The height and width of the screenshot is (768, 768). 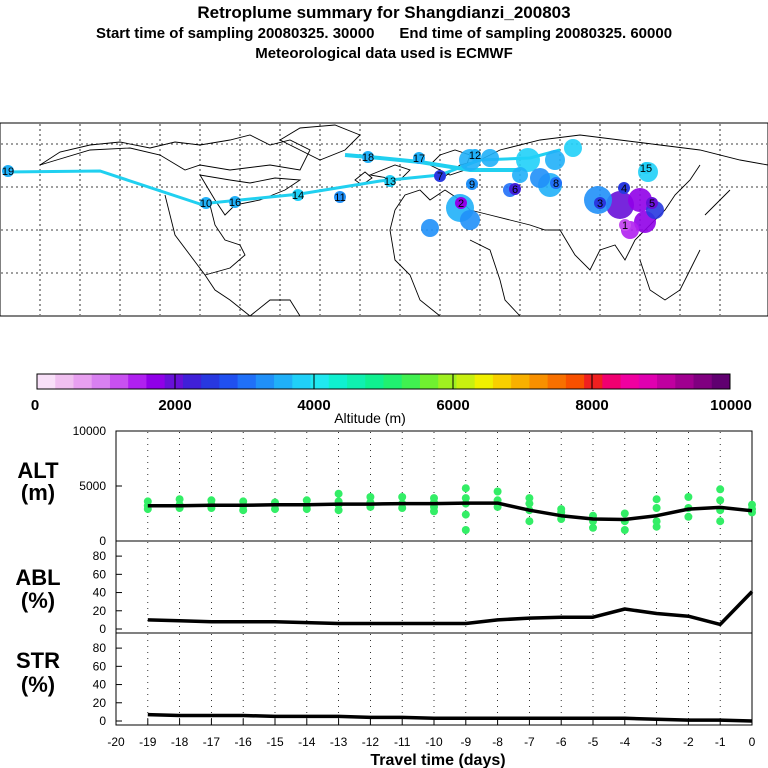 I want to click on x-tick-label: -1, so click(x=720, y=742).